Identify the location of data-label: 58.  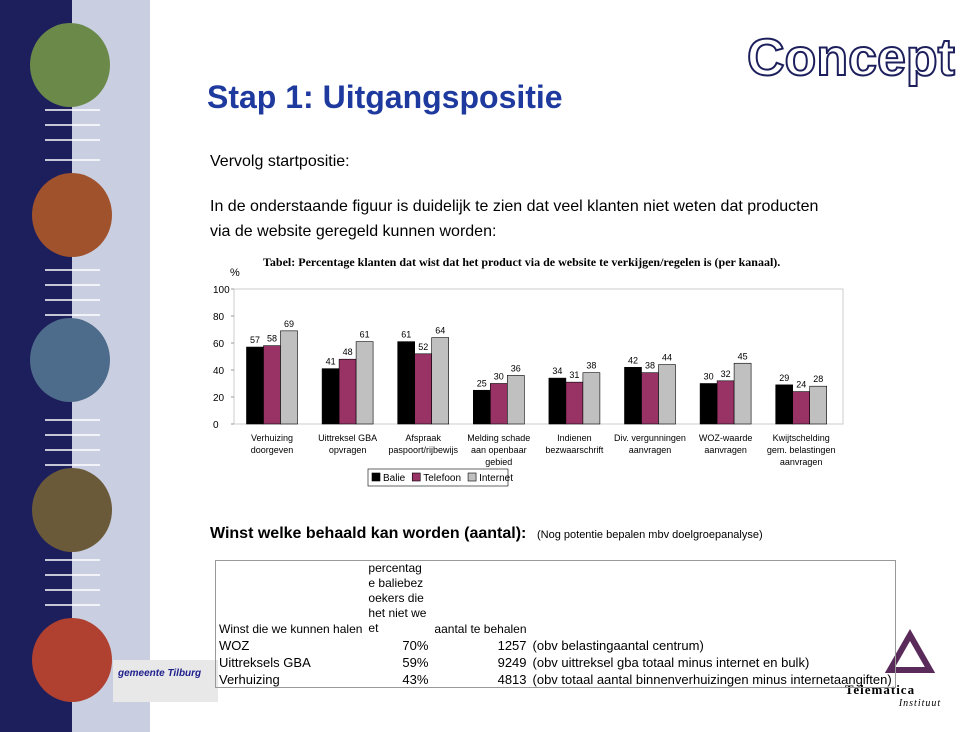
(272, 339).